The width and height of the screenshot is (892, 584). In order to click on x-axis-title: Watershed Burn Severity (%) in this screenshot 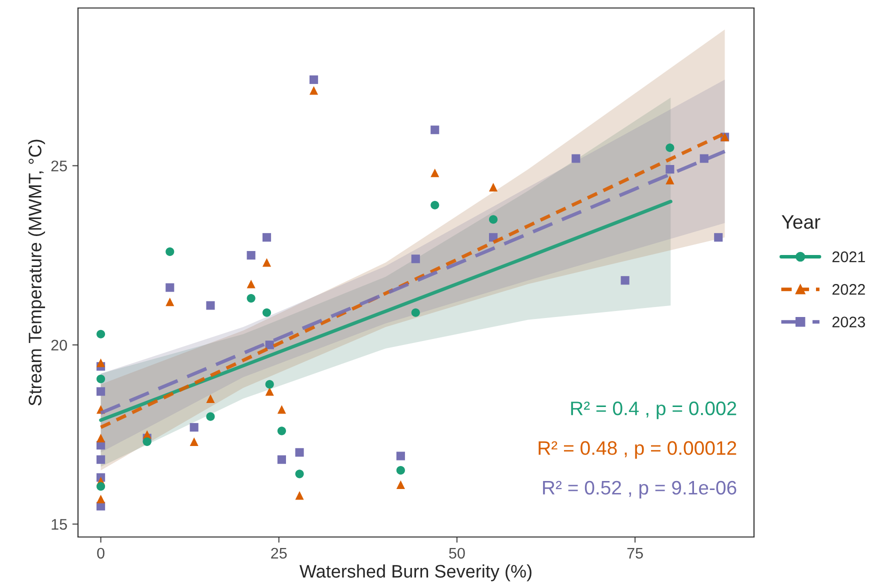, I will do `click(416, 573)`.